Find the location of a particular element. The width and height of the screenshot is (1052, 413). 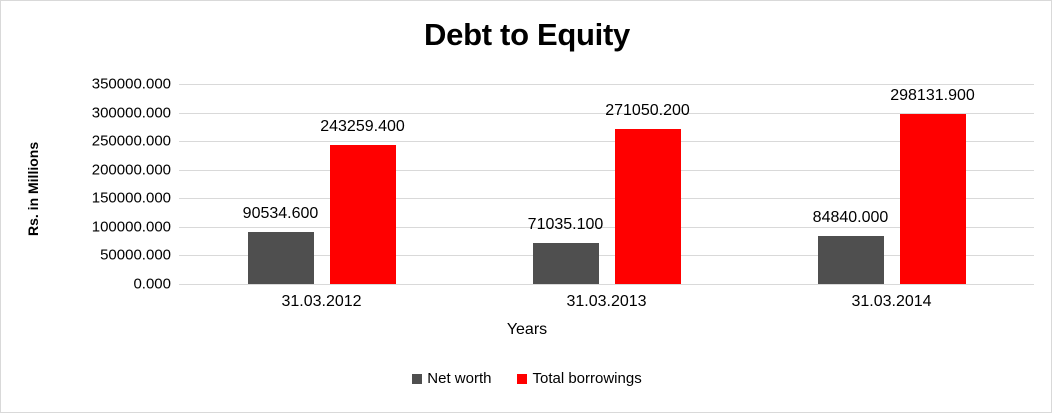

x-axis-category-label: 31.03.2014 is located at coordinates (891, 301).